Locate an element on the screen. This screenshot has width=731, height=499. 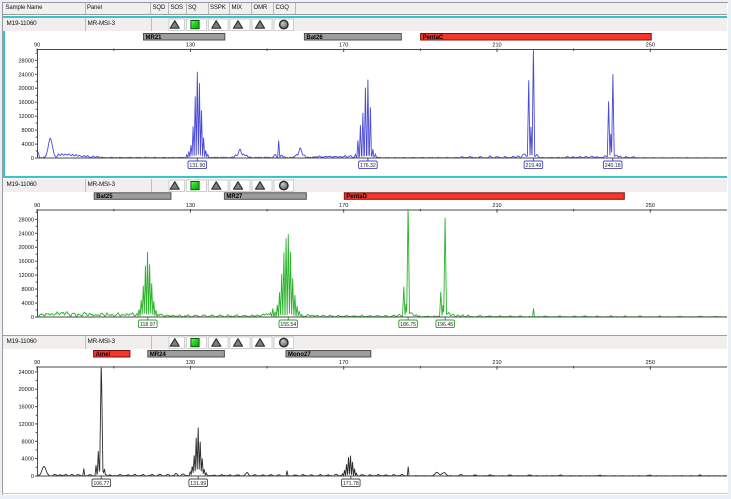
svg-text: 131.90 is located at coordinates (197, 166).